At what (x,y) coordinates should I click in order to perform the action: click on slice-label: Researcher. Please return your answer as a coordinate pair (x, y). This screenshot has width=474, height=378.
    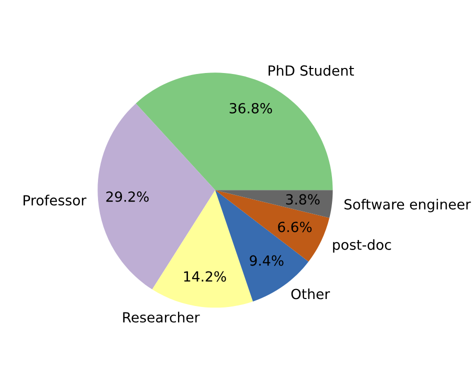
    Looking at the image, I should click on (161, 317).